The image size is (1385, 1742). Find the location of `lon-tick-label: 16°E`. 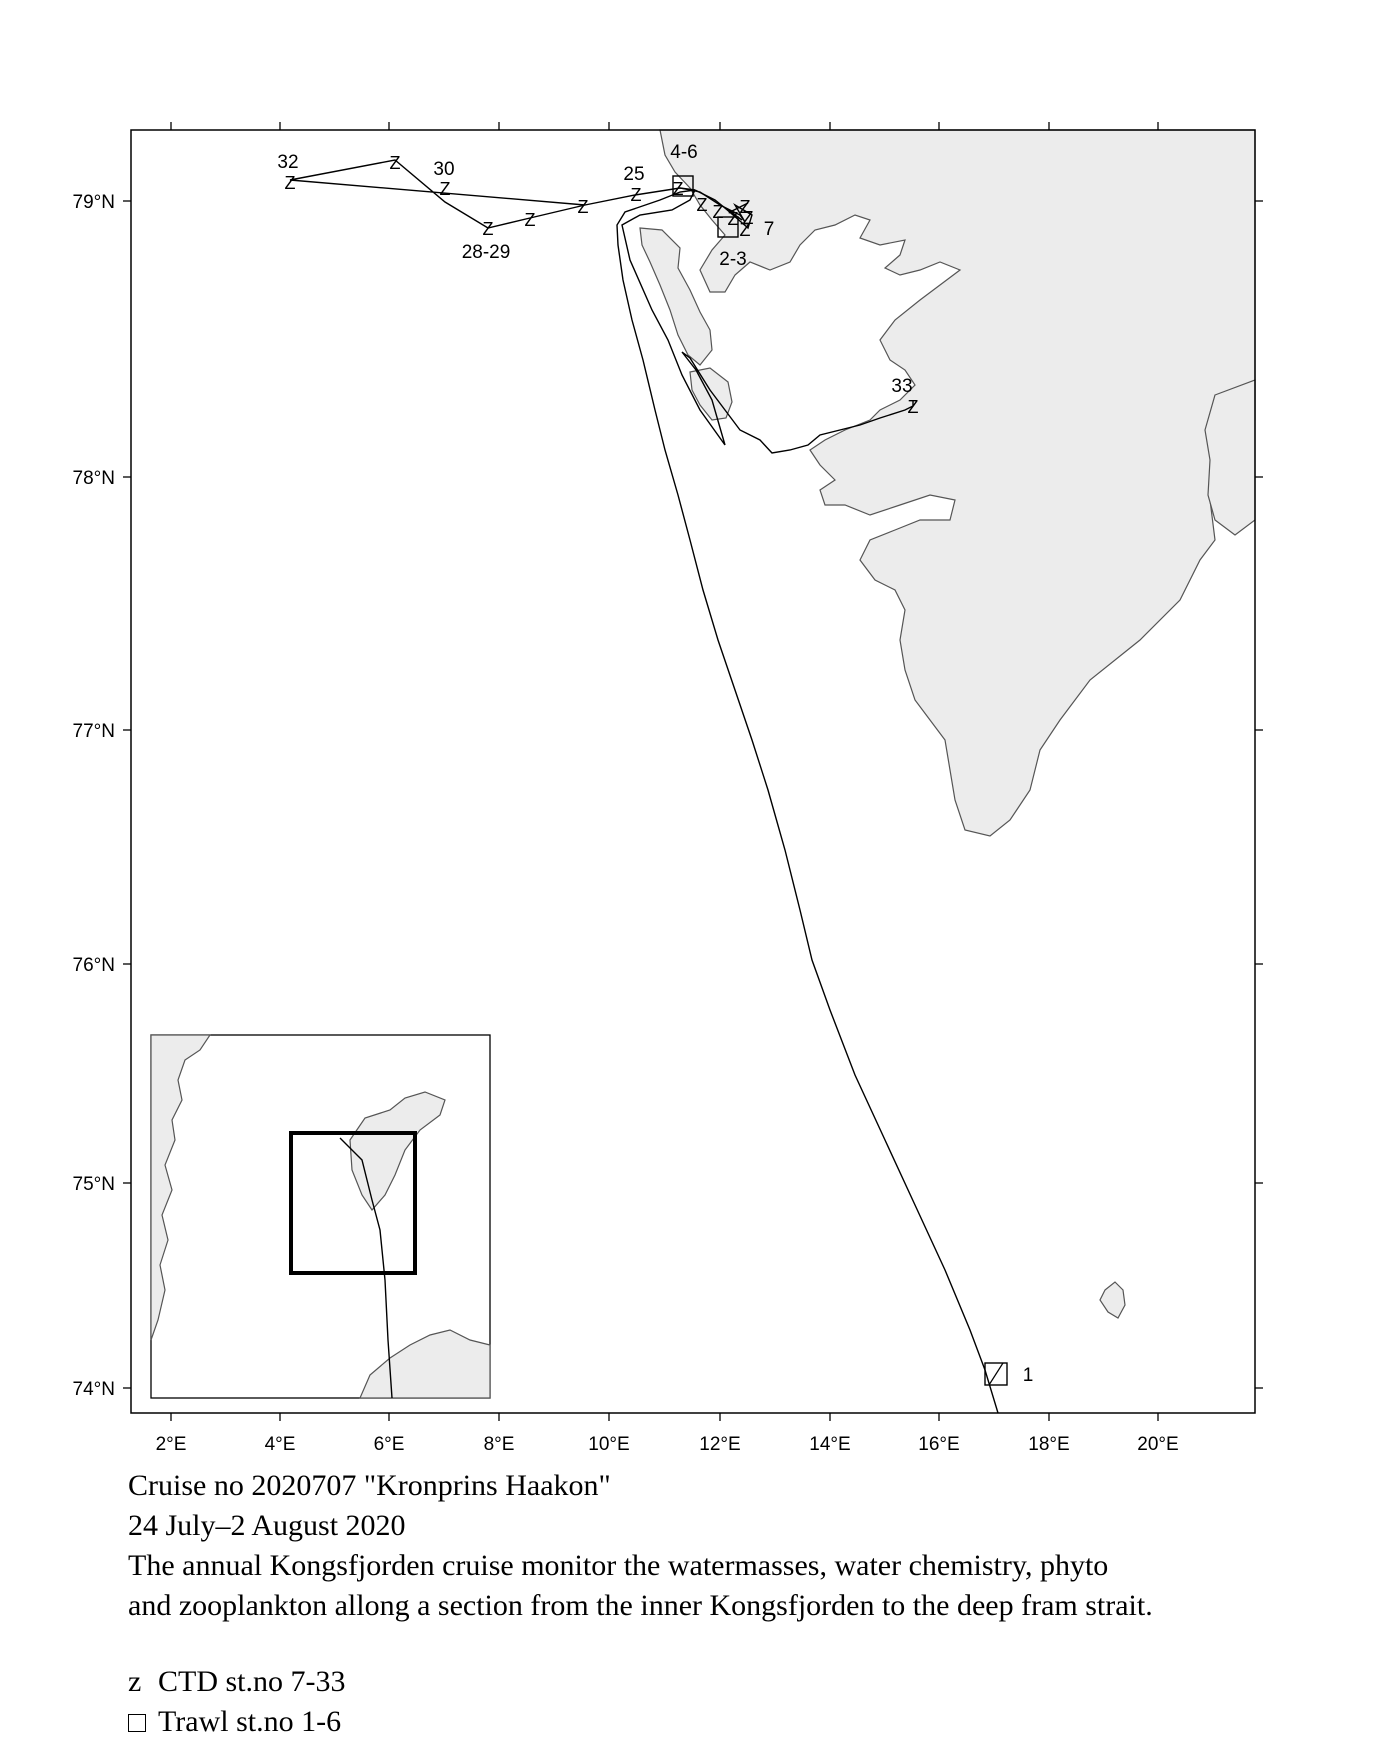

lon-tick-label: 16°E is located at coordinates (938, 1444).